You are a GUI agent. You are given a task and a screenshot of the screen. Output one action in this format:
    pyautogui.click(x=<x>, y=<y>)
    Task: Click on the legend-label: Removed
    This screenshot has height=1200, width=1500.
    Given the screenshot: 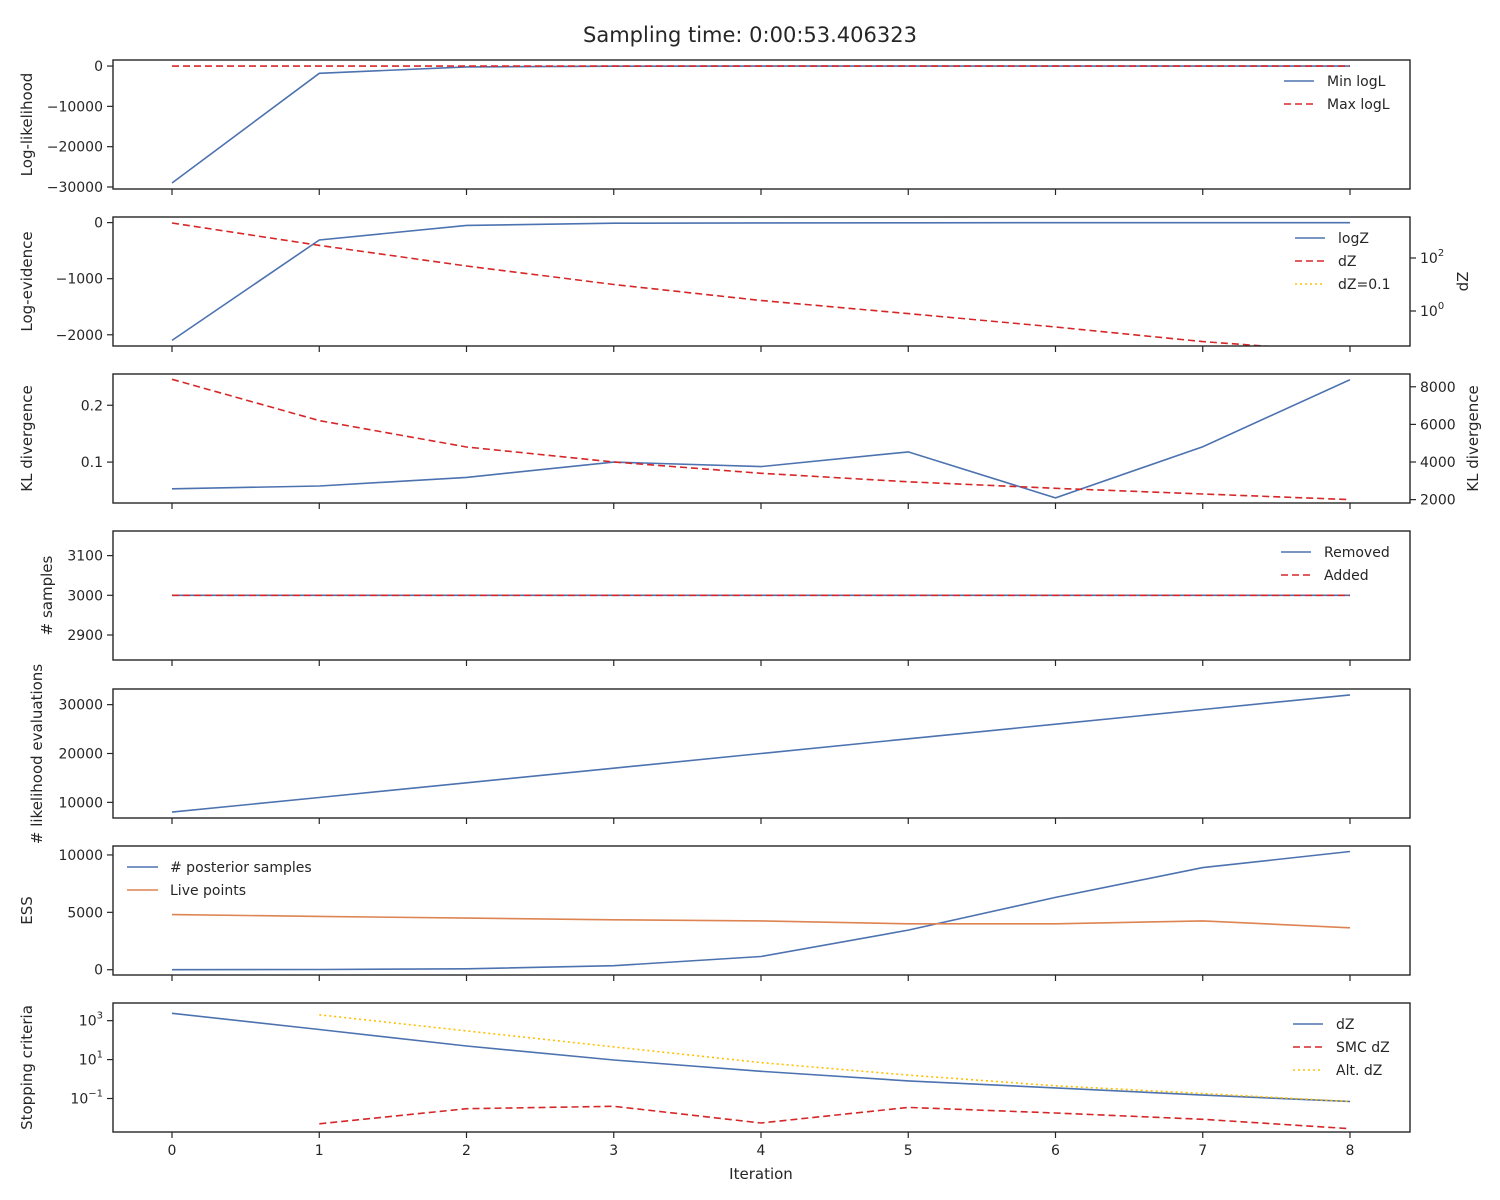 What is the action you would take?
    pyautogui.click(x=1357, y=553)
    